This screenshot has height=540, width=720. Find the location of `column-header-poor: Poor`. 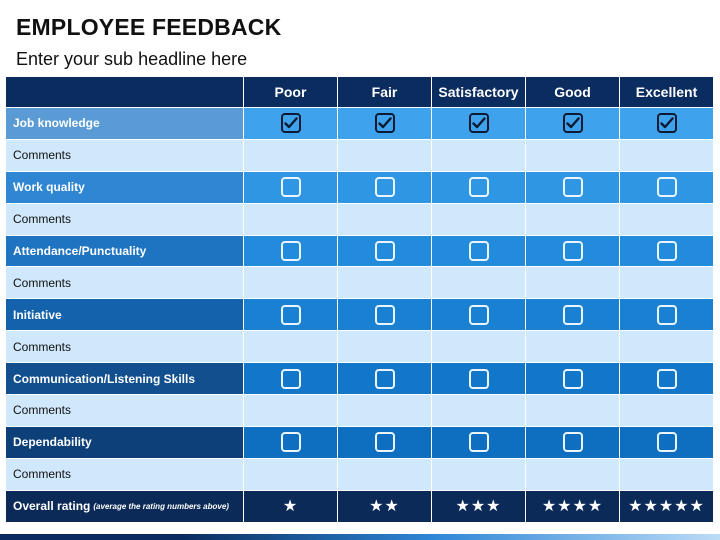

column-header-poor: Poor is located at coordinates (291, 92).